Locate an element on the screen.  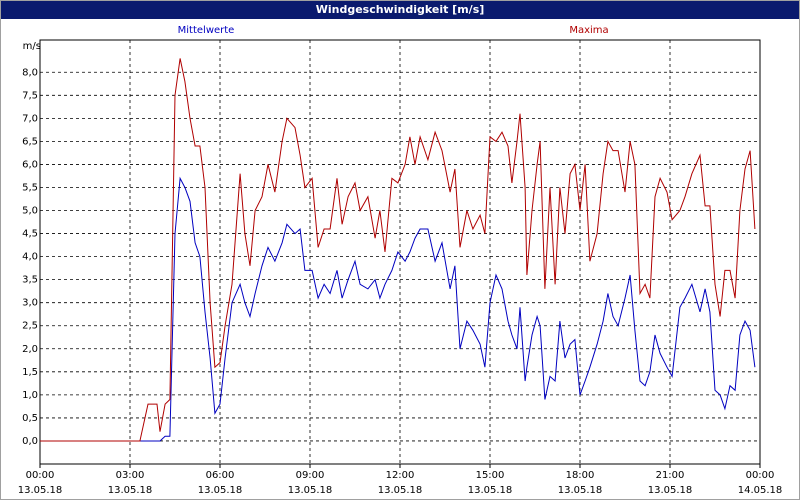
y-tick-label: 2,5 is located at coordinates (30, 326).